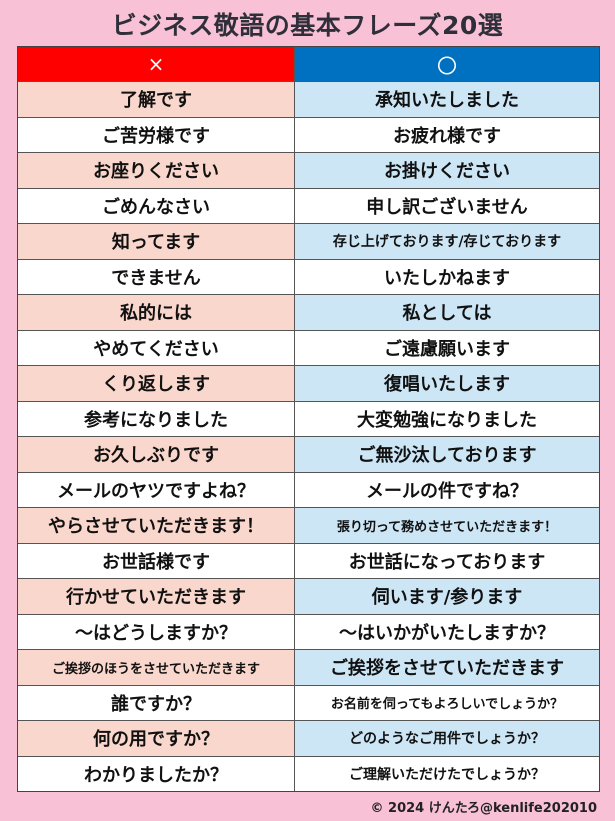 Image resolution: width=615 pixels, height=821 pixels. I want to click on correct-phrase: ご遠慮願います, so click(446, 347).